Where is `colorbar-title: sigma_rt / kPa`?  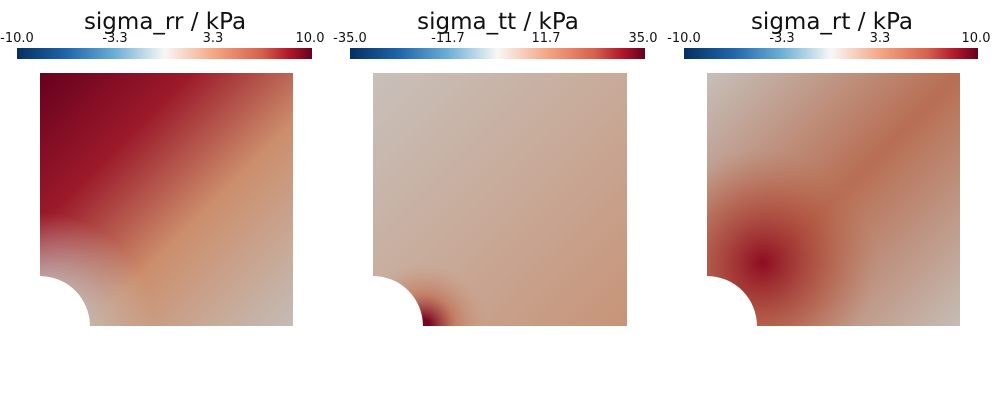 colorbar-title: sigma_rt / kPa is located at coordinates (832, 22).